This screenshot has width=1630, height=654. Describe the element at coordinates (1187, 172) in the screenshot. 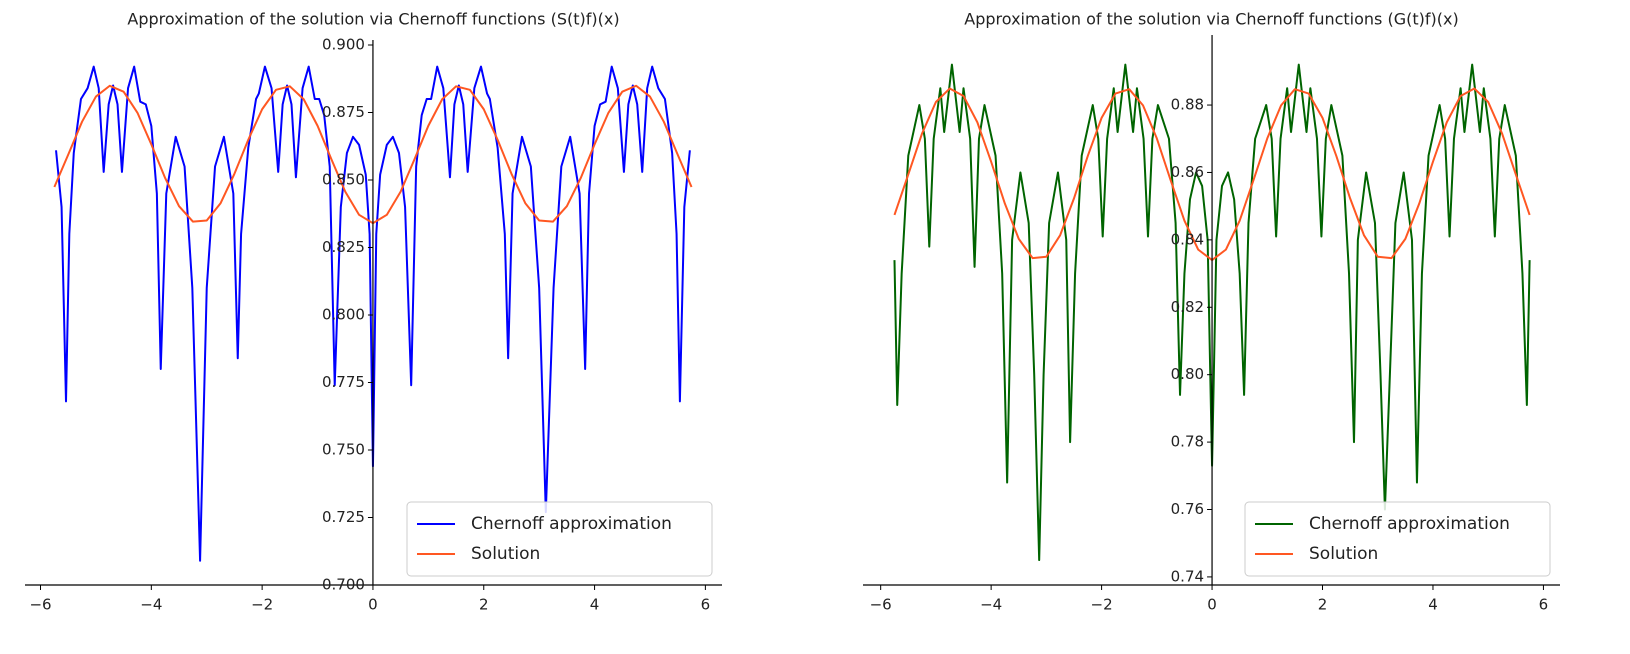

I see `y-tick-label: 0.86` at that location.